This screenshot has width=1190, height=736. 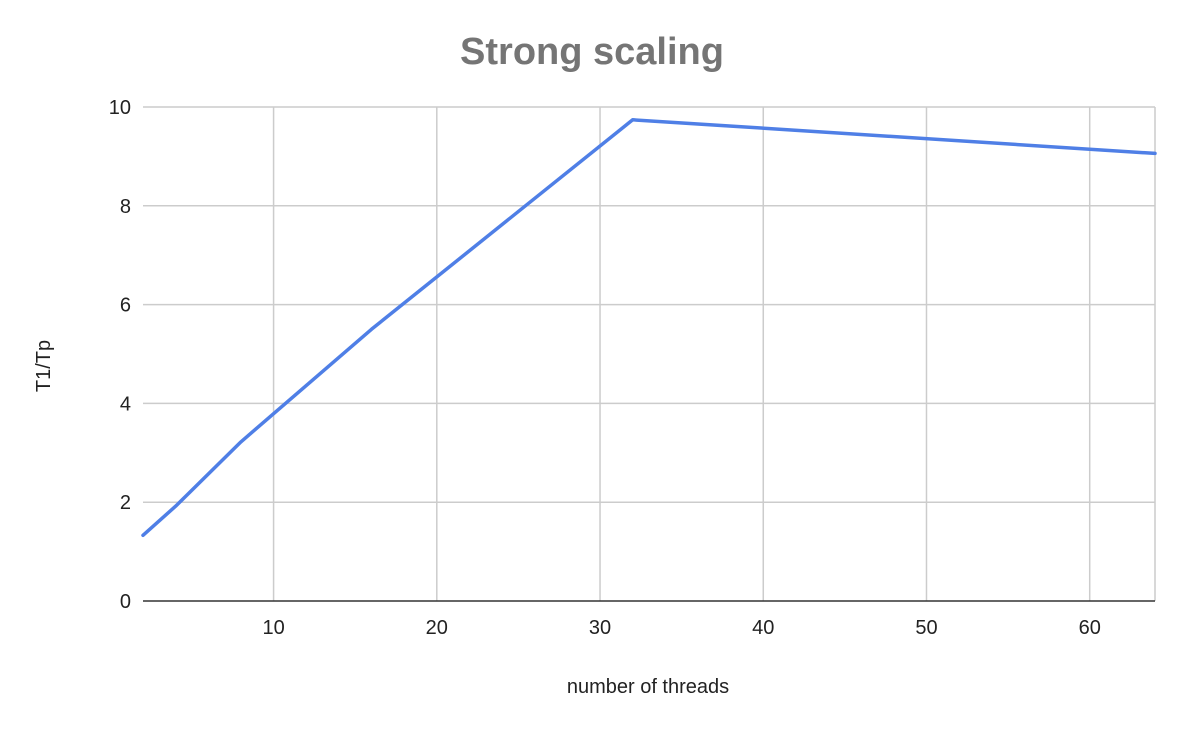 I want to click on x-tick-label: 40, so click(x=763, y=628).